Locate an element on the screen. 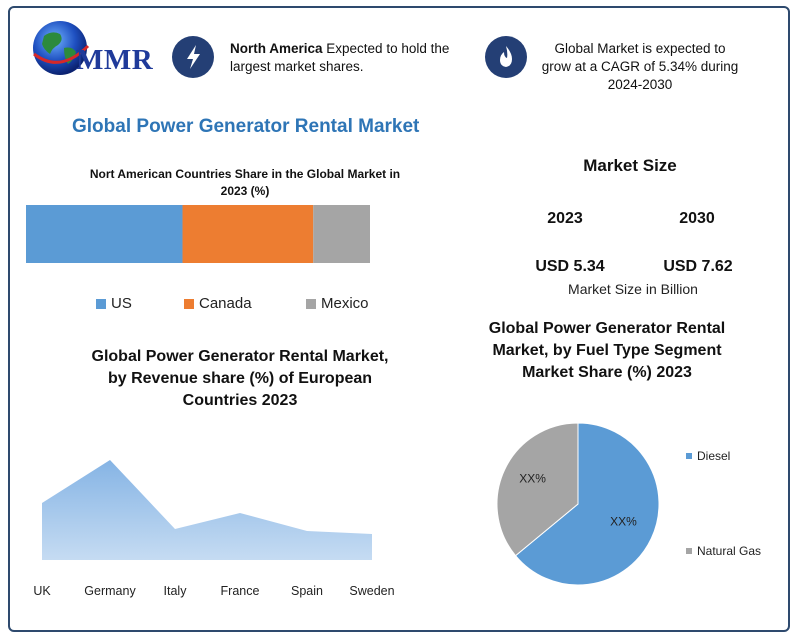  area-chart: UK Germany Italy France Spain Sweden is located at coordinates (214, 529).